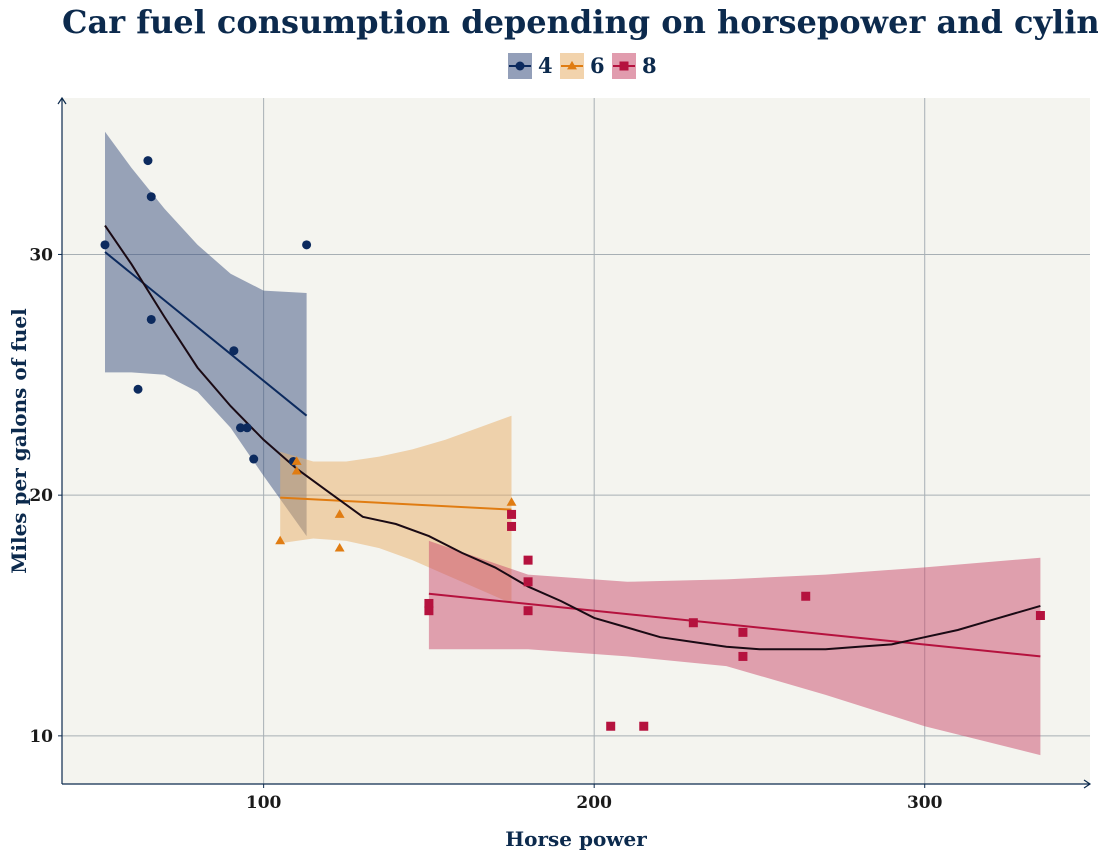 The image size is (1098, 859). I want to click on legend-item-8: 8, so click(634, 66).